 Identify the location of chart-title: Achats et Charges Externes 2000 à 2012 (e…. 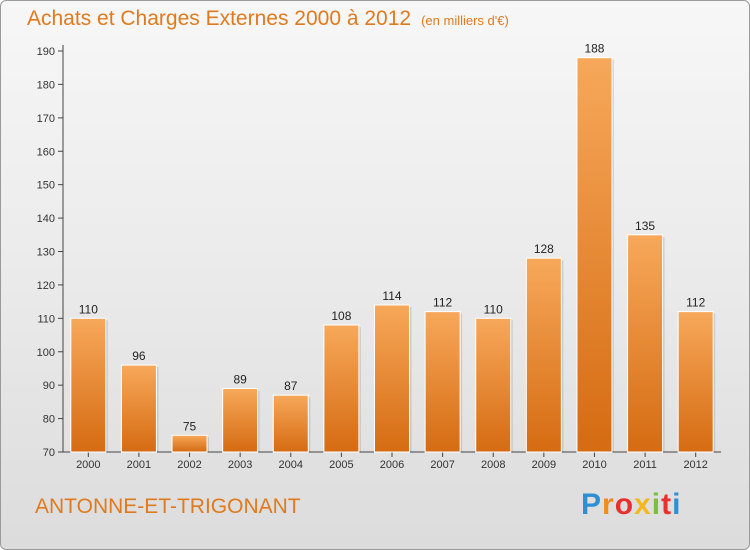
(268, 18).